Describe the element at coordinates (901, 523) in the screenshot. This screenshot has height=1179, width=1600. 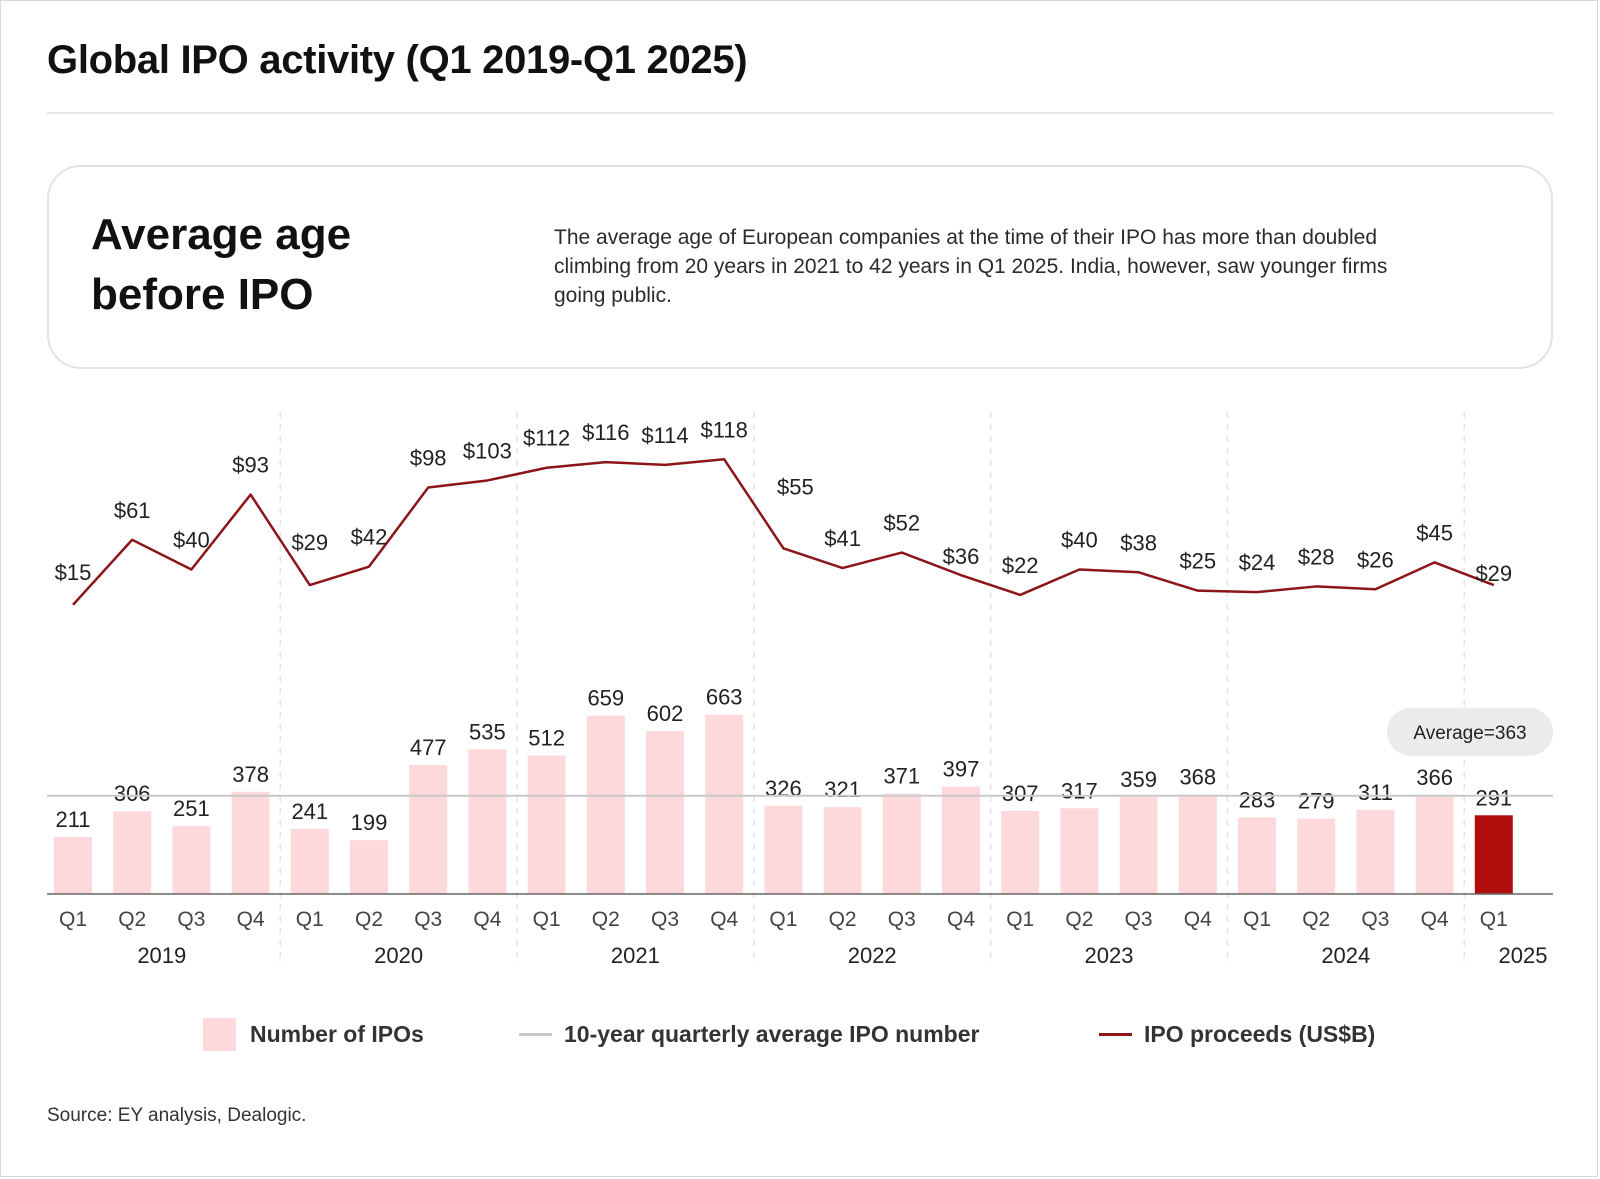
I see `proceeds-value-label: $52` at that location.